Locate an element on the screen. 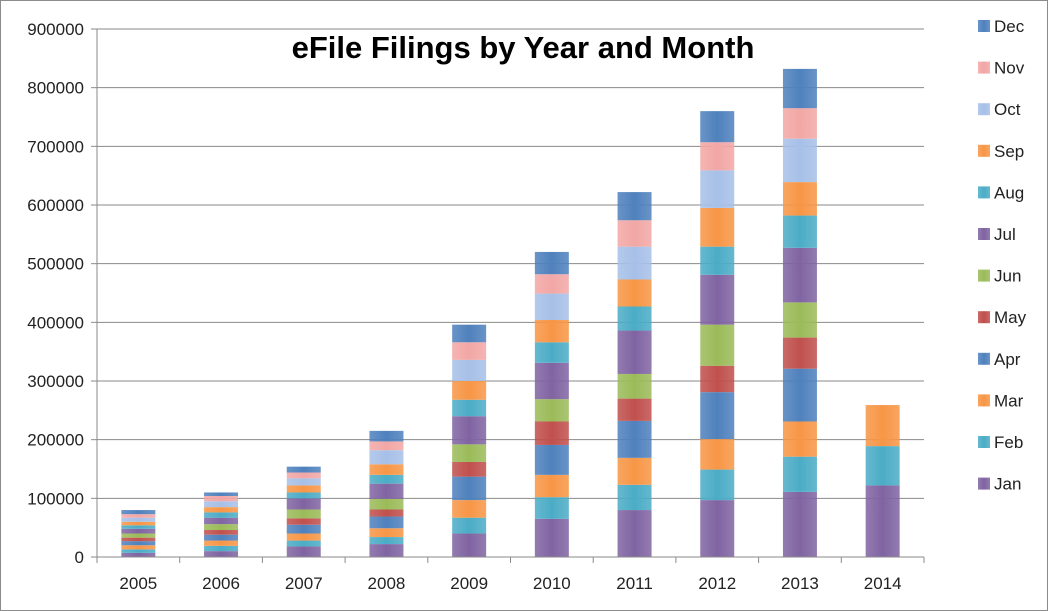  bar-segment-apr-2006 is located at coordinates (221, 537).